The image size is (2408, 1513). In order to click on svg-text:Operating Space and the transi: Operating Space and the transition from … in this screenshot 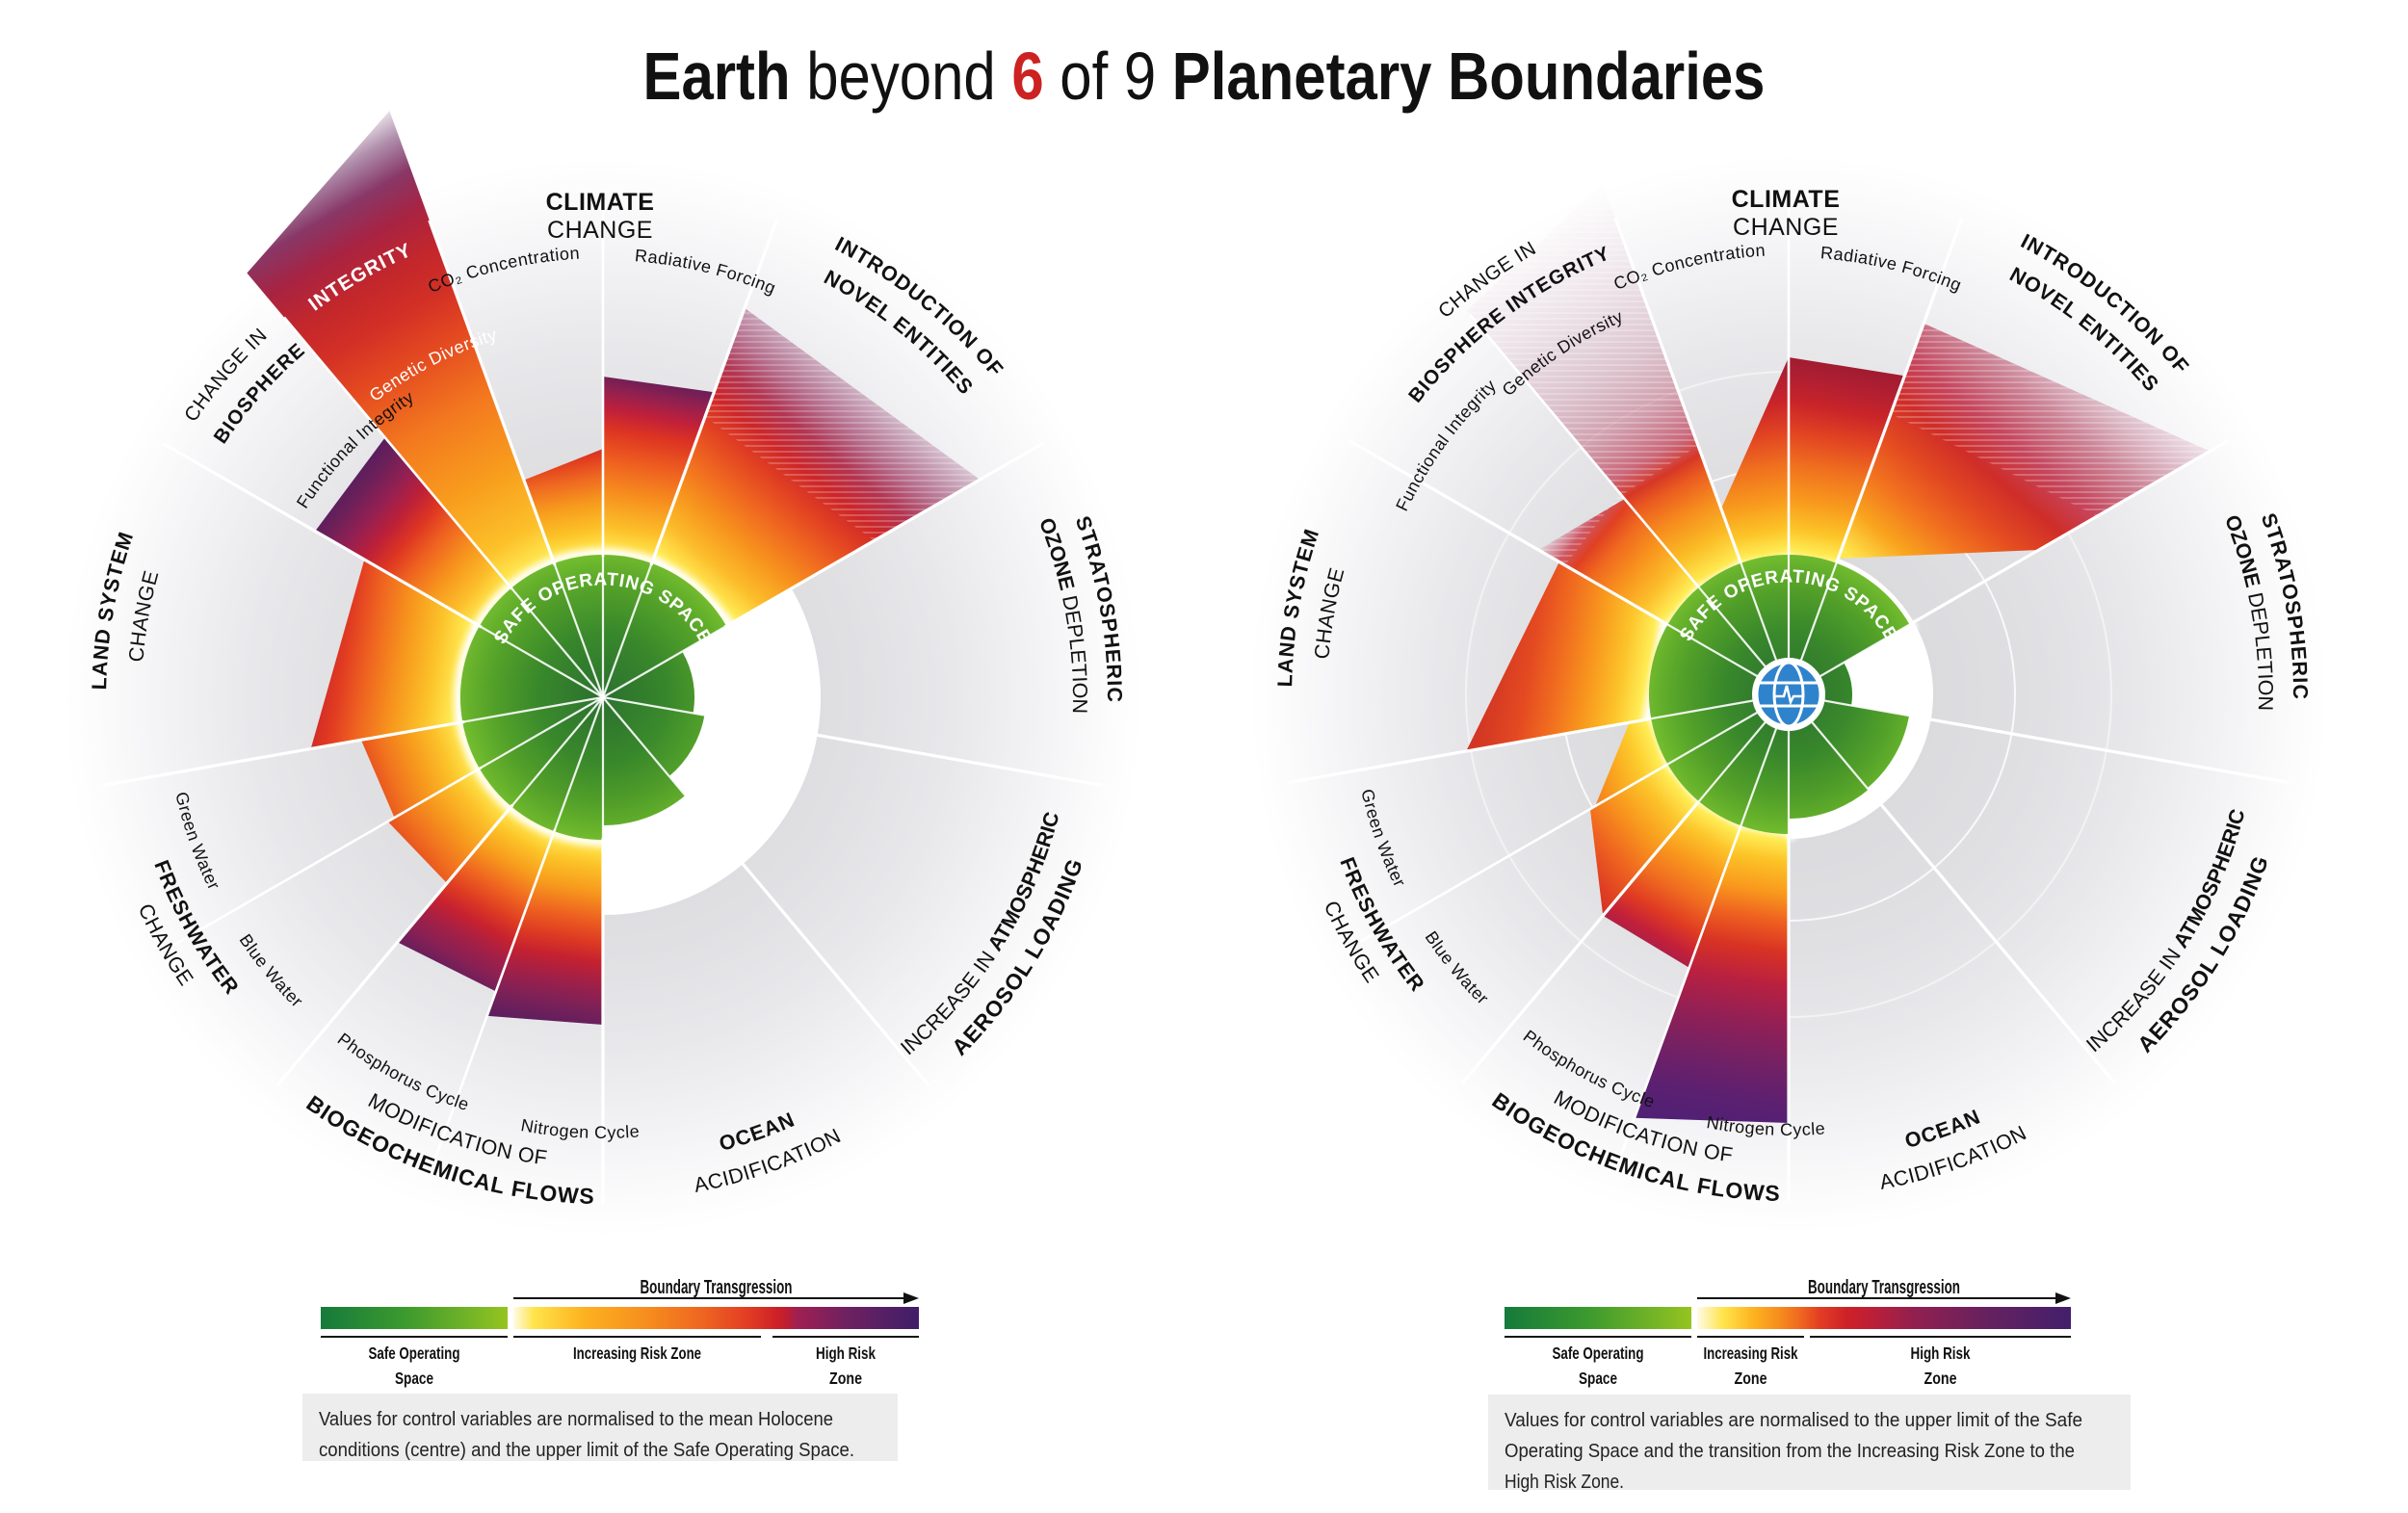, I will do `click(1790, 1451)`.